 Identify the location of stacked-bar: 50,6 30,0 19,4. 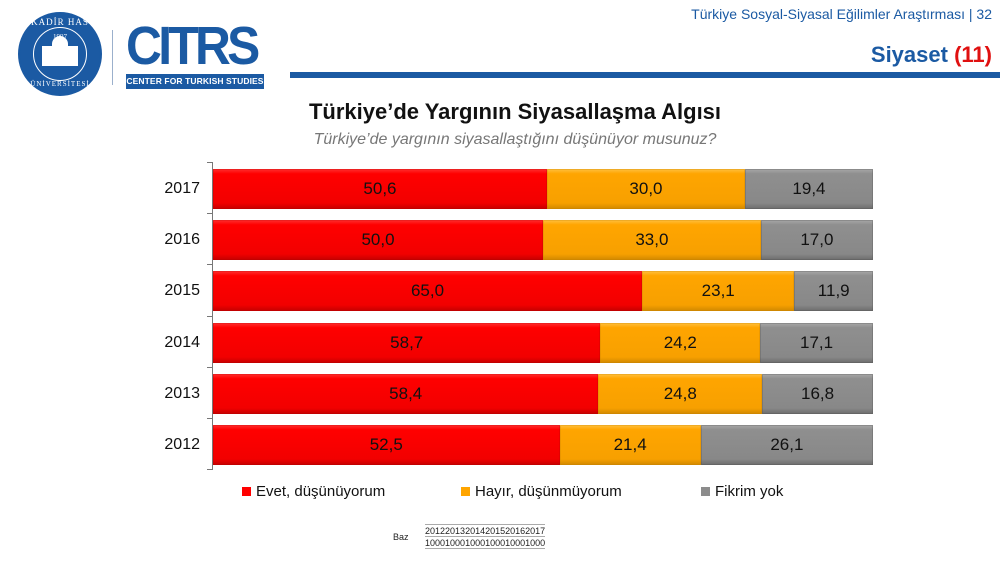
(543, 189).